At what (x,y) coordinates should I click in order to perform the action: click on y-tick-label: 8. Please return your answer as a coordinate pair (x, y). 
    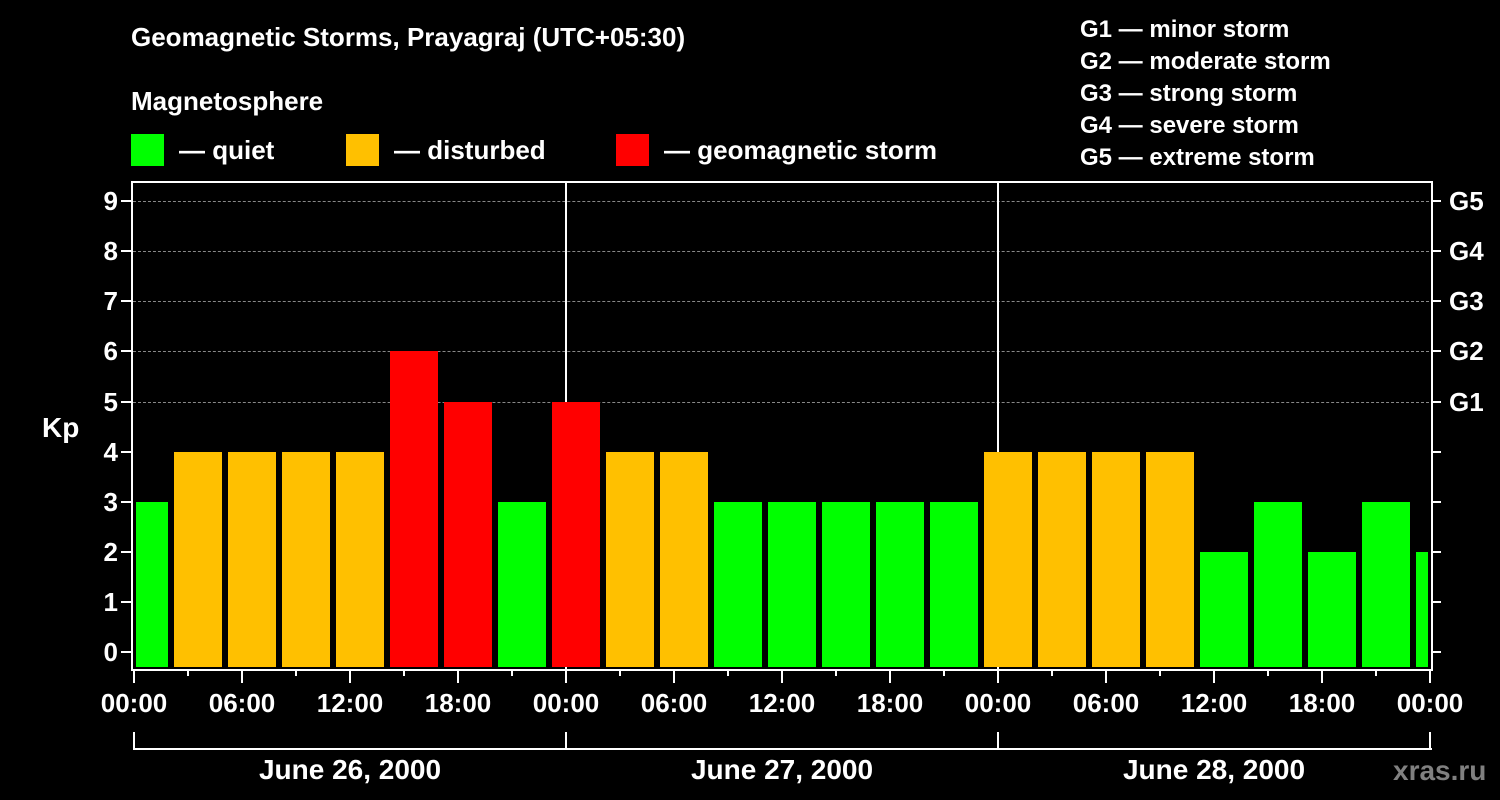
    Looking at the image, I should click on (110, 251).